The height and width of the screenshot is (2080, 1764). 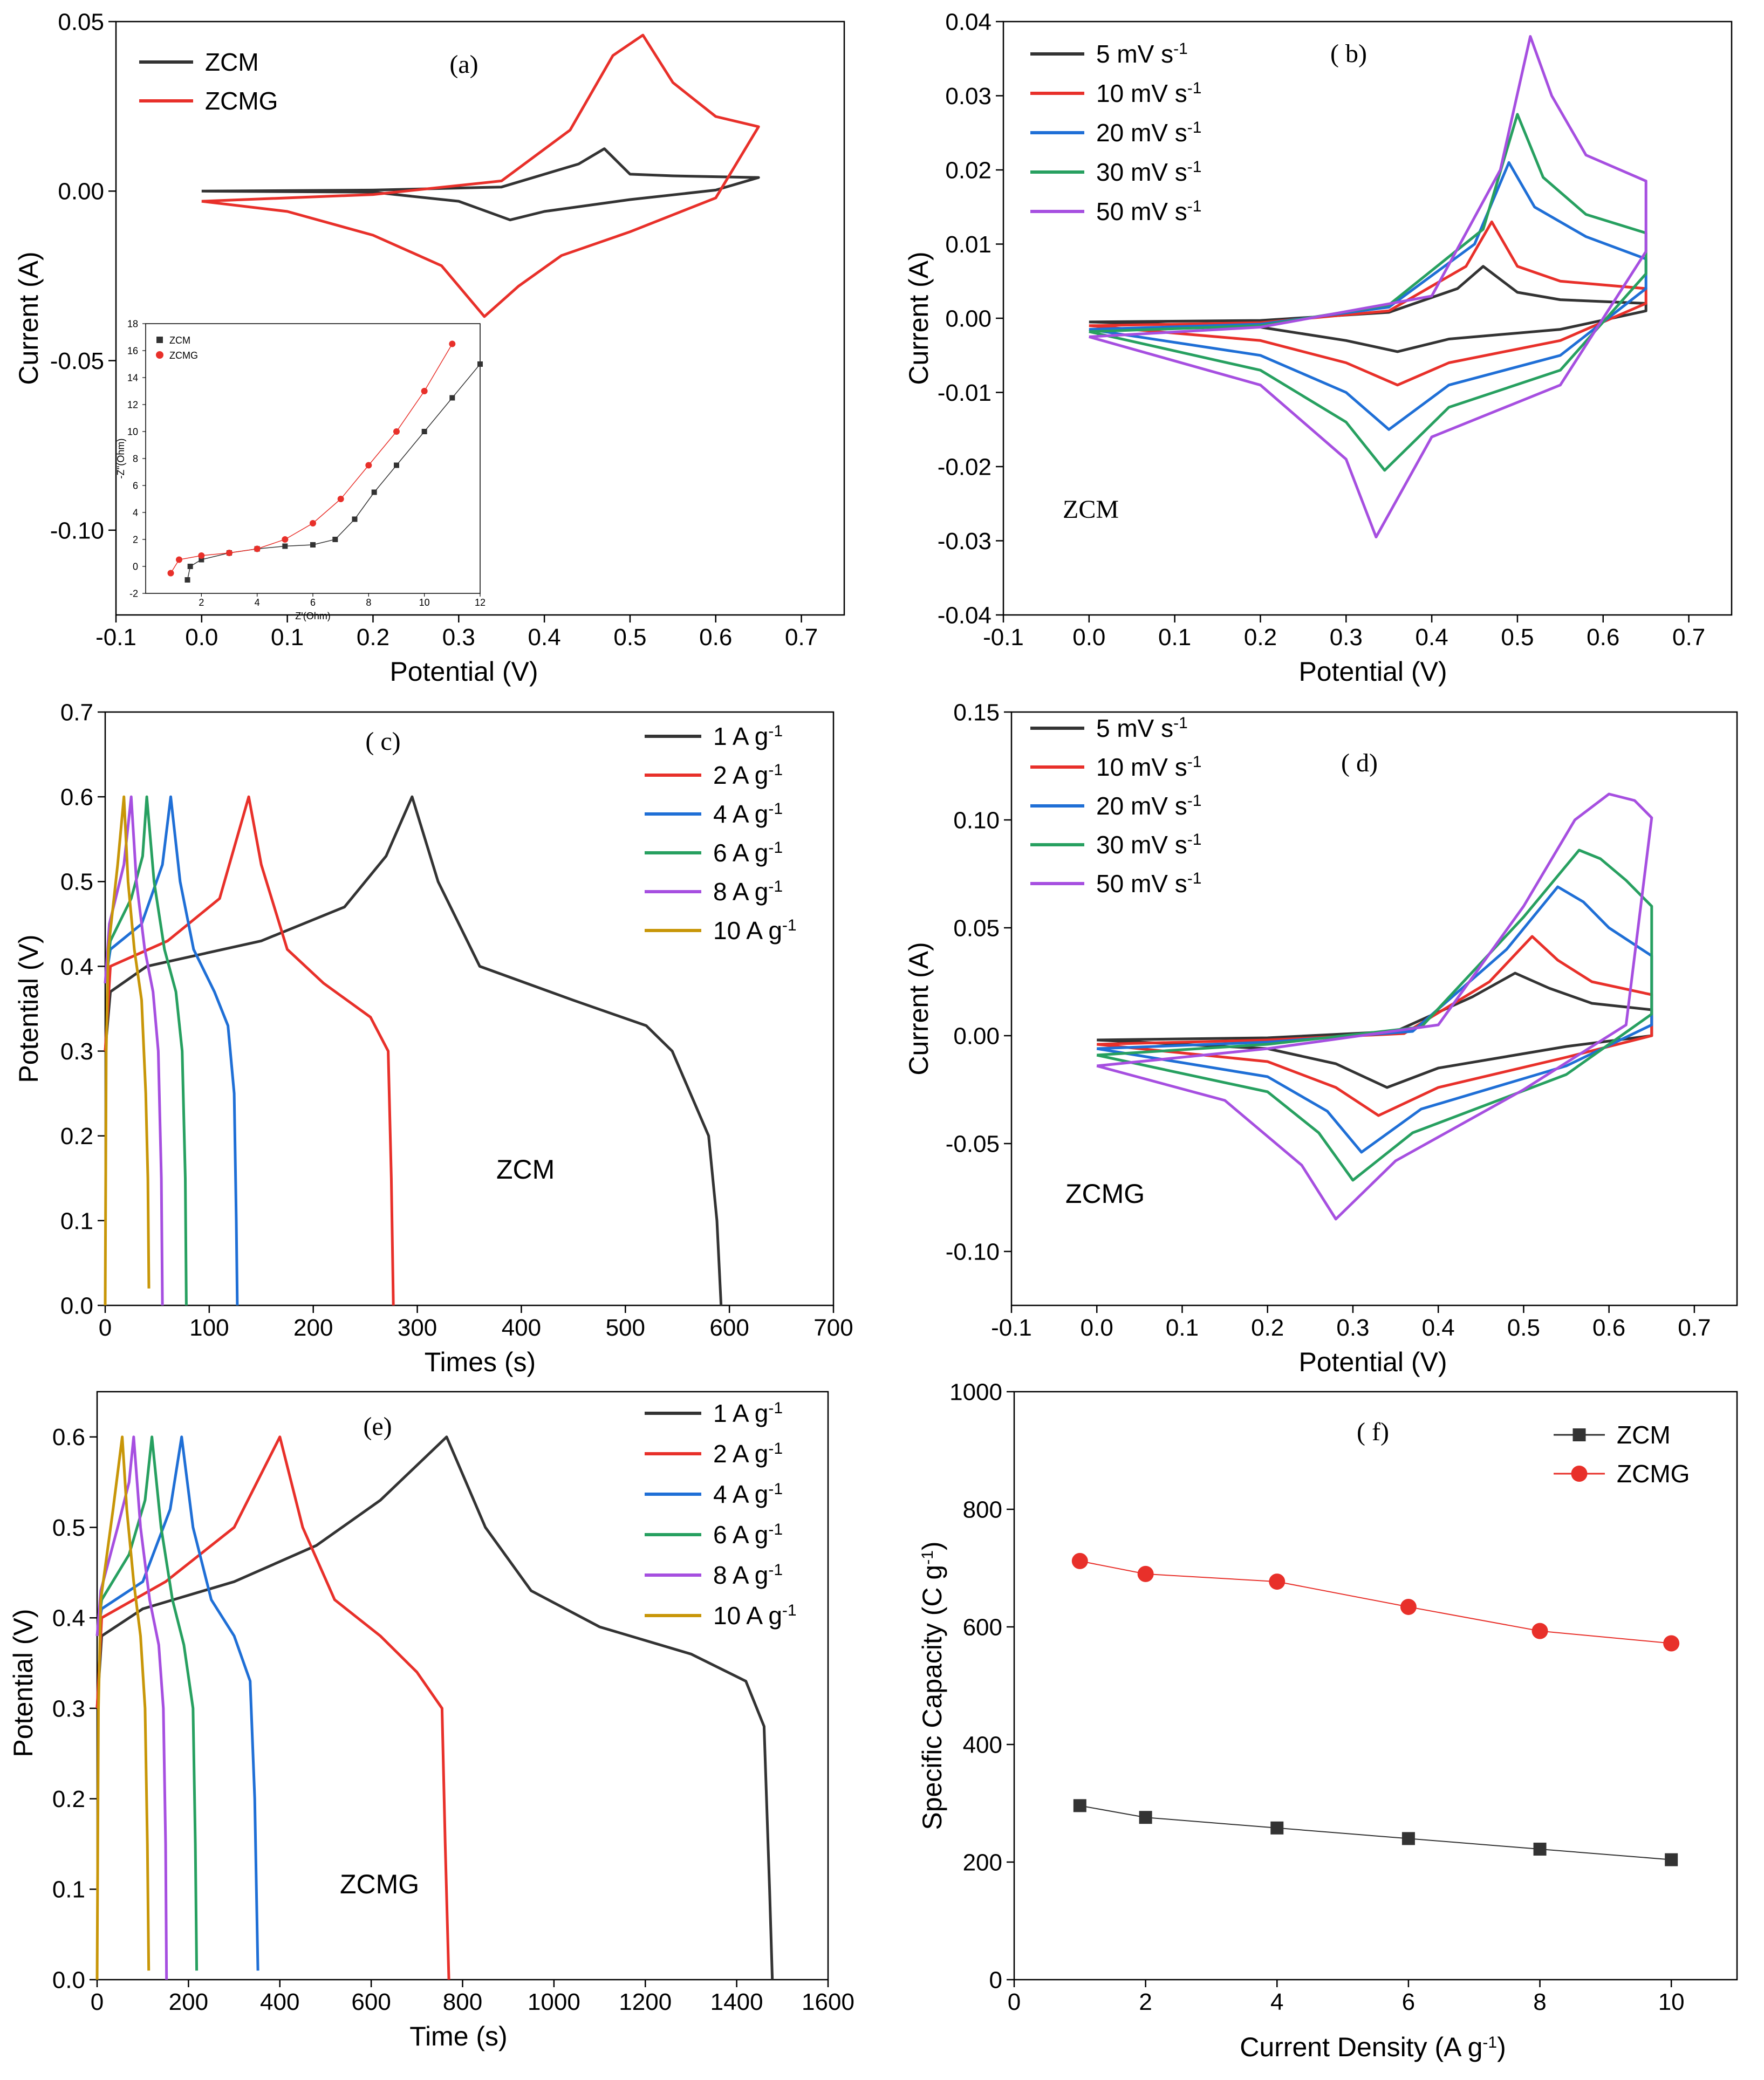 I want to click on panel-f-ytick-label: 200, so click(x=982, y=1862).